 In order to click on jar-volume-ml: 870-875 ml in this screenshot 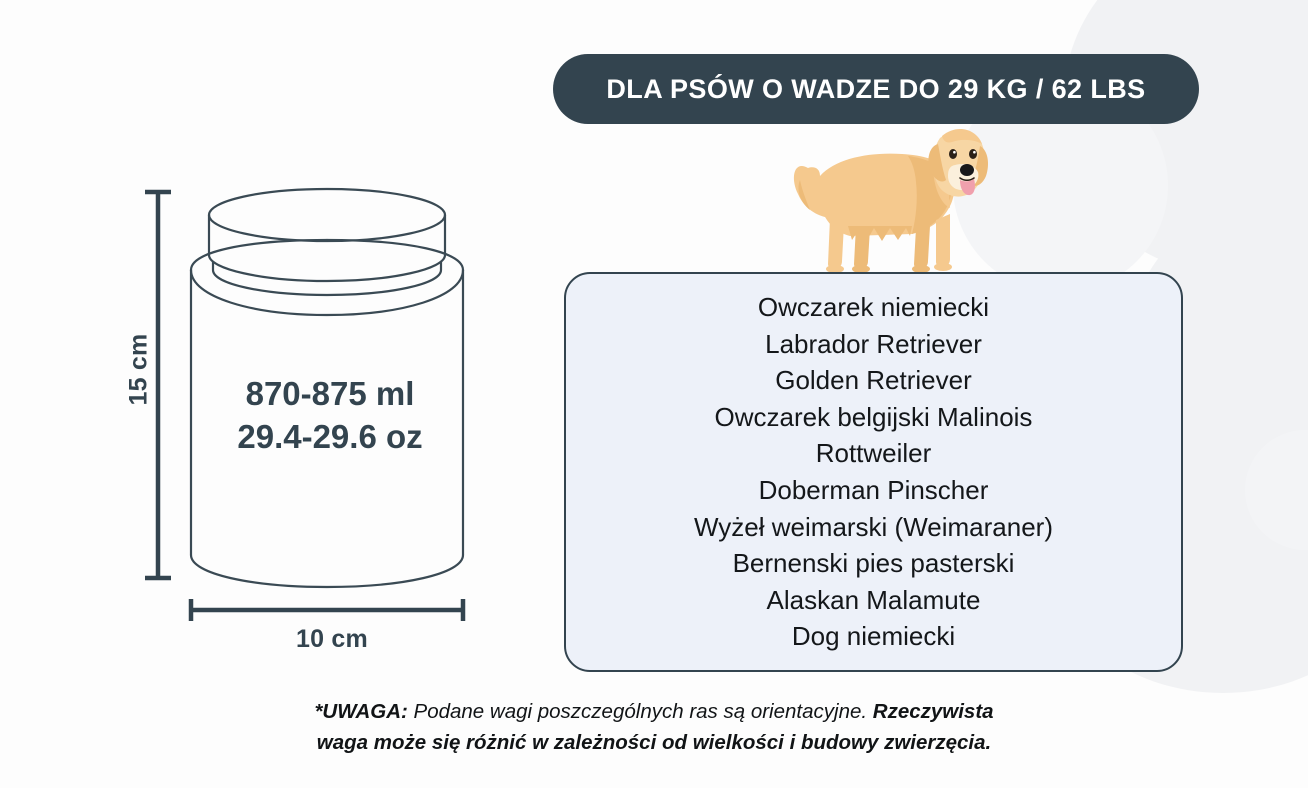, I will do `click(330, 393)`.